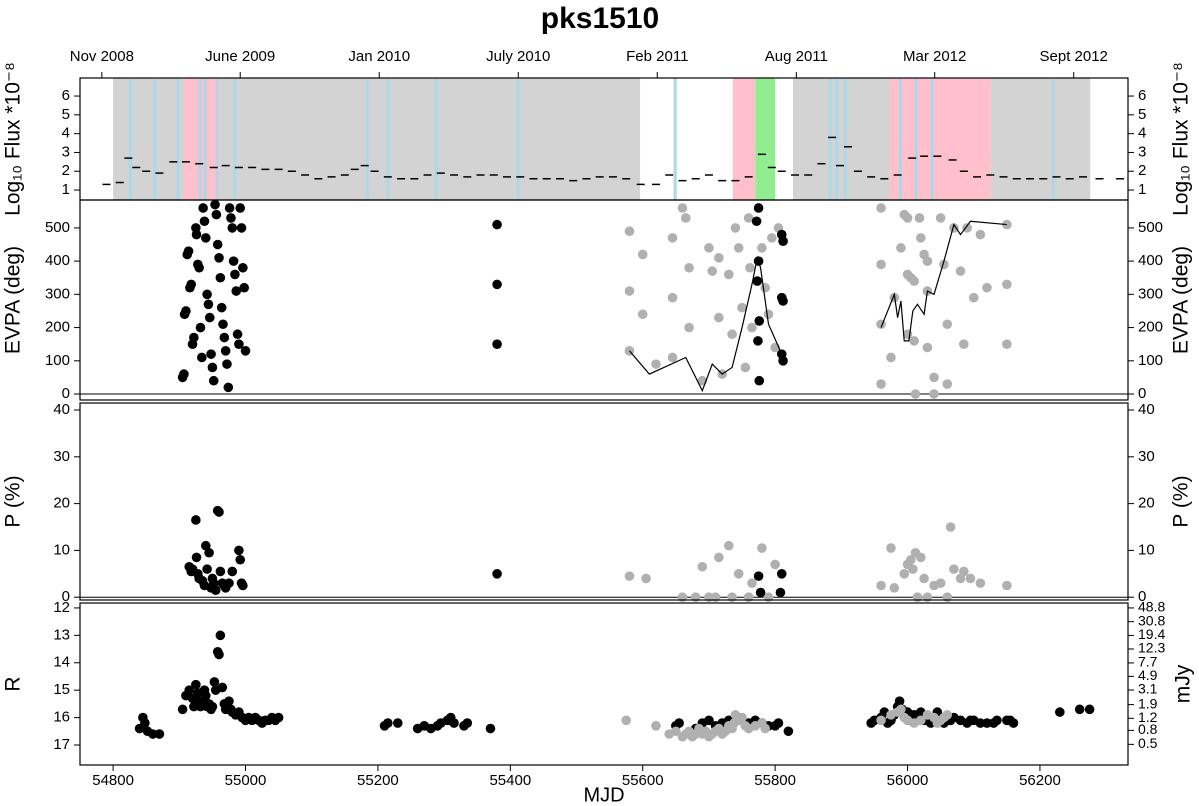  Describe the element at coordinates (13, 300) in the screenshot. I see `y-axis-label: EVPA (deg)` at that location.